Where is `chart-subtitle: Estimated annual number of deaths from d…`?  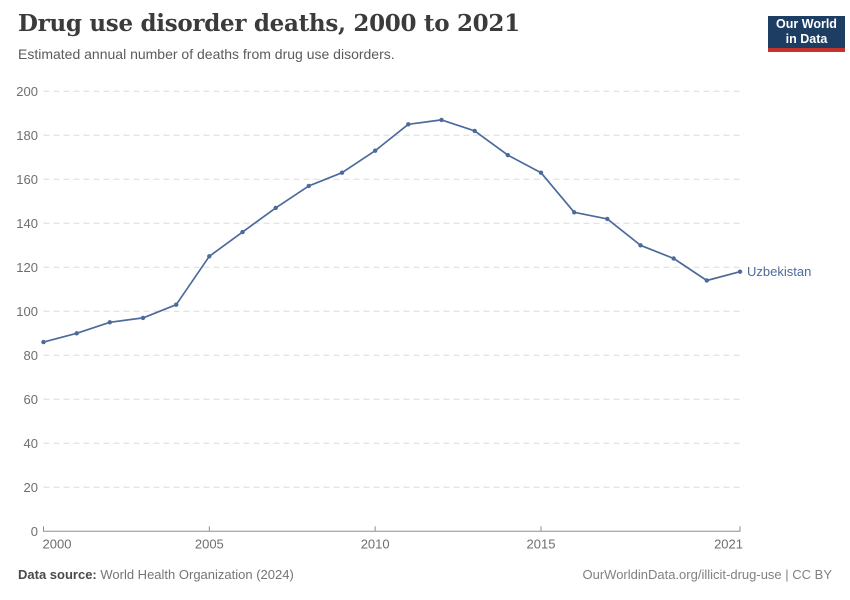
chart-subtitle: Estimated annual number of deaths from d… is located at coordinates (206, 53).